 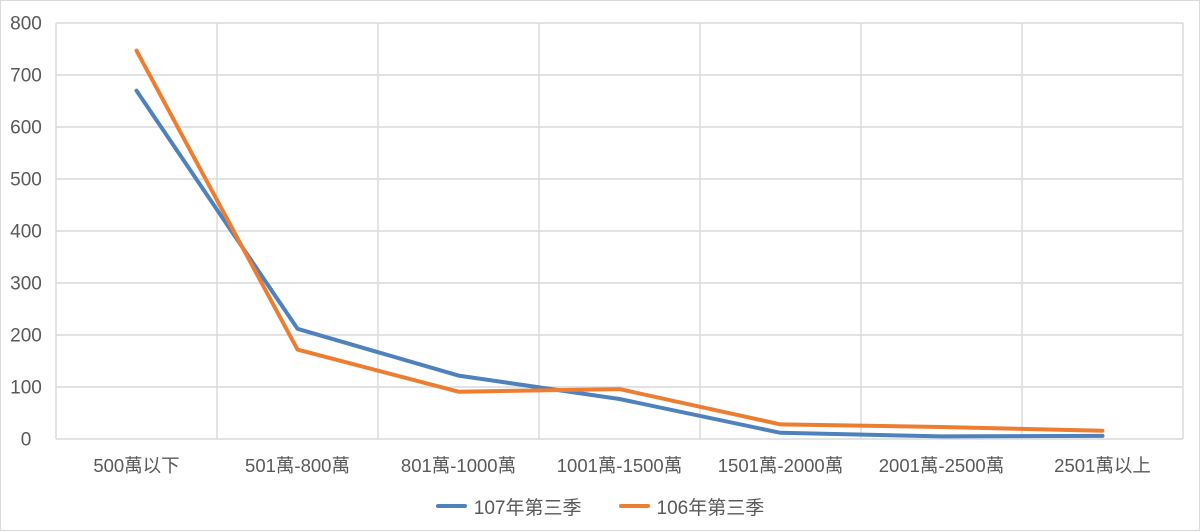 I want to click on y-axis-tick-label: 400, so click(x=26, y=232).